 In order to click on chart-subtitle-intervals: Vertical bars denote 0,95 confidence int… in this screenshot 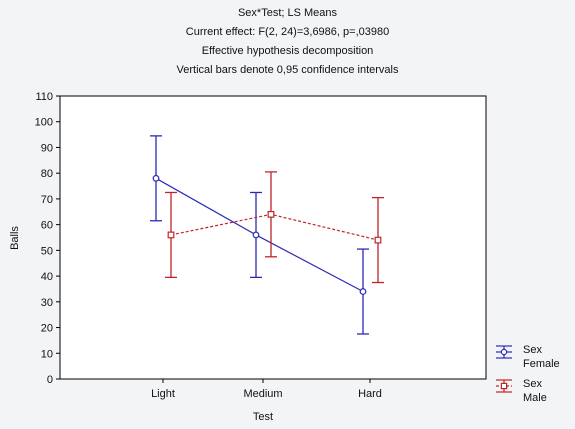, I will do `click(287, 70)`.